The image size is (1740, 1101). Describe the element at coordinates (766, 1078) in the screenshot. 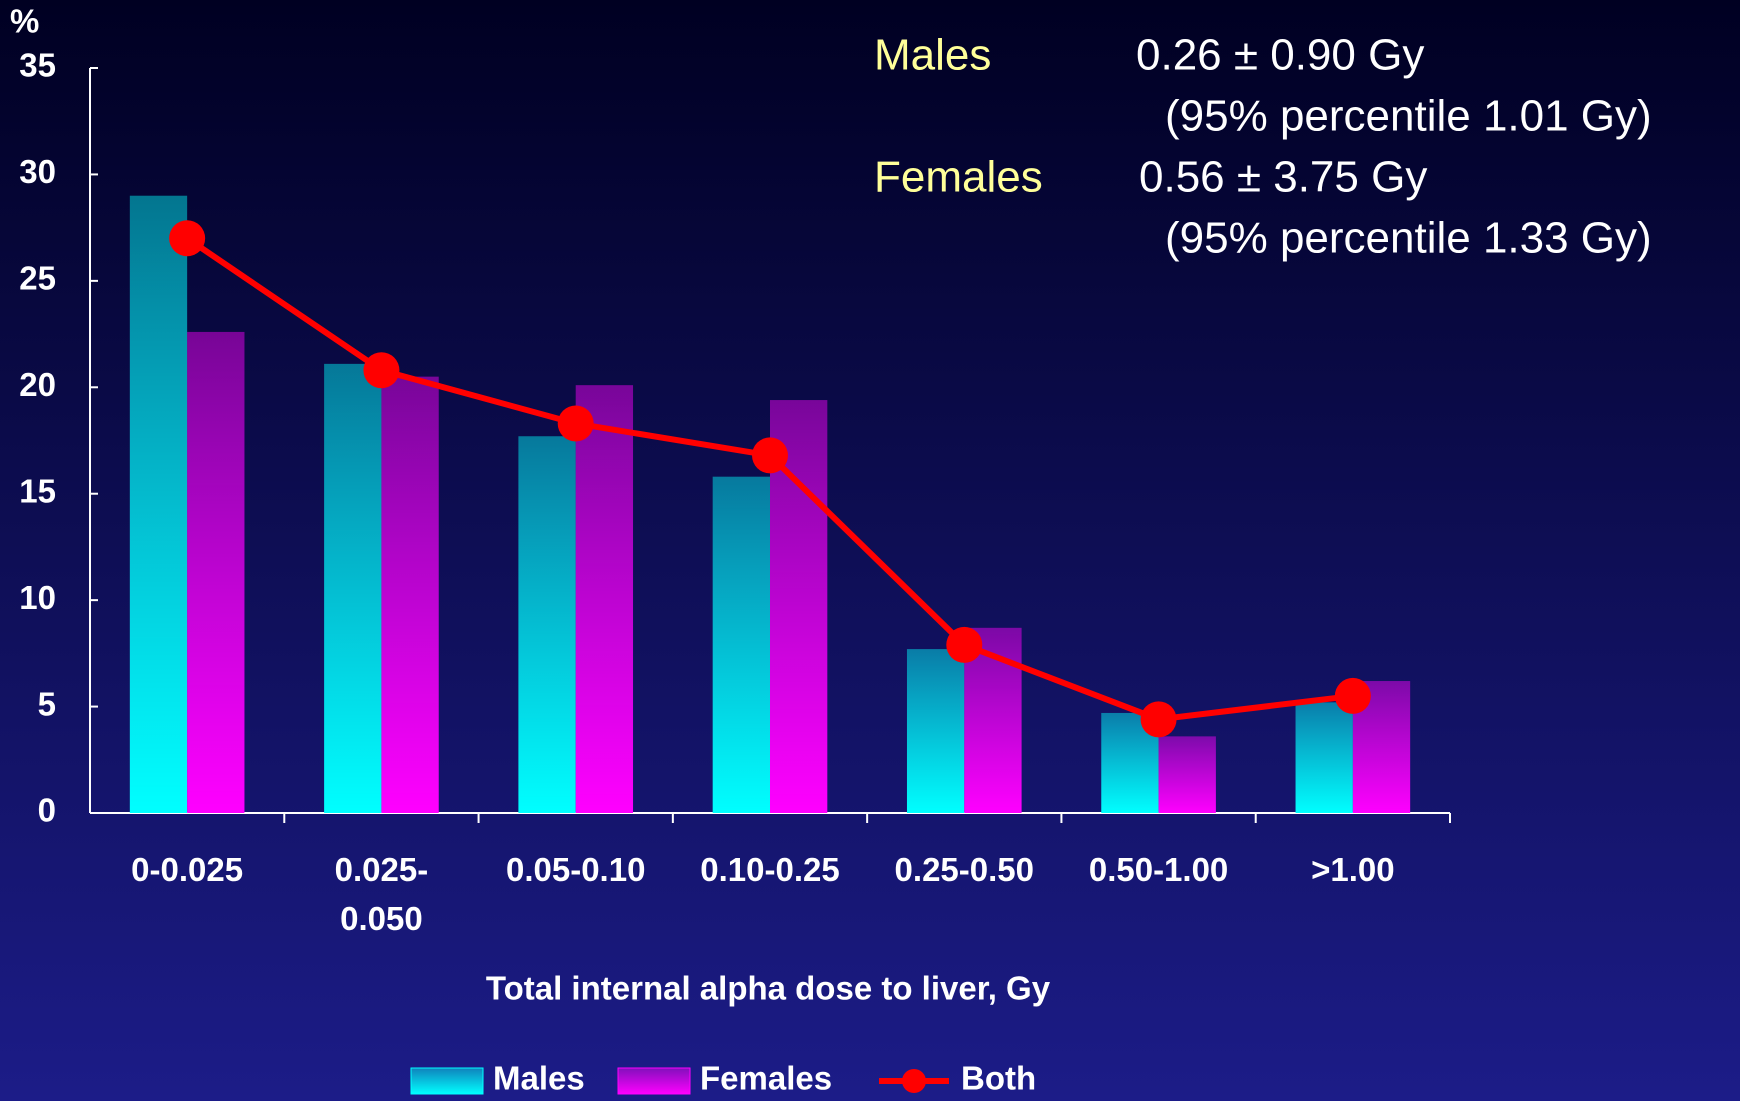

I see `legend-label: Females` at that location.